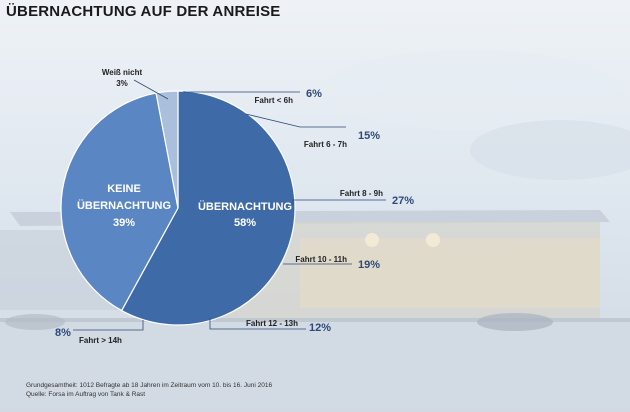 The image size is (630, 412). Describe the element at coordinates (143, 11) in the screenshot. I see `page-title: ÜBERNACHTUNG AUF DER ANREISE` at that location.